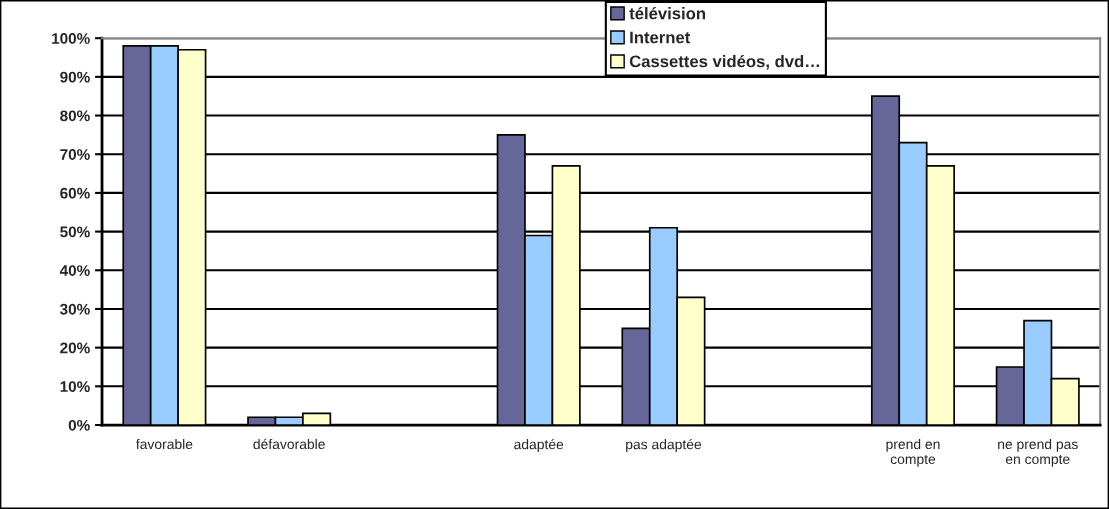  I want to click on x-tick-label: favorable, so click(164, 444).